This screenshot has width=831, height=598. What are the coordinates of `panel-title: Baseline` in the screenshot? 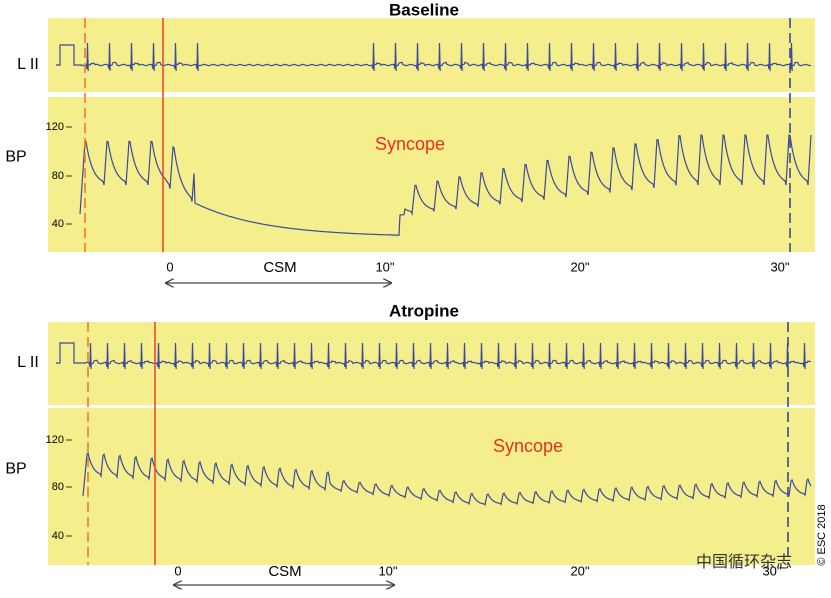 It's located at (424, 9).